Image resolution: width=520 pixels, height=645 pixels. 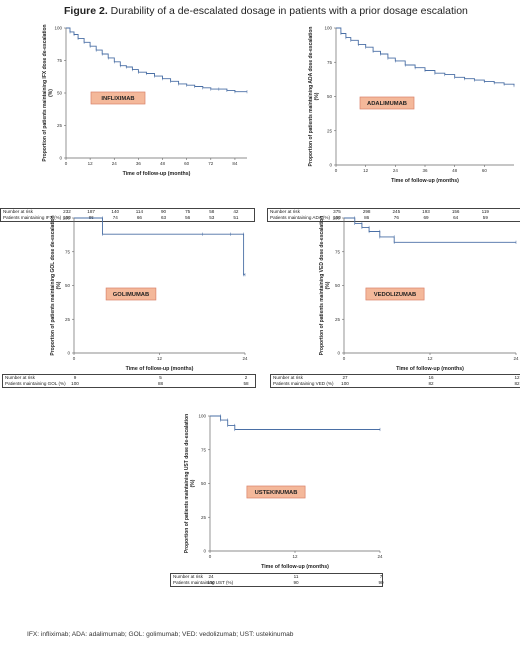 What do you see at coordinates (211, 163) in the screenshot?
I see `x-tick-label: 72` at bounding box center [211, 163].